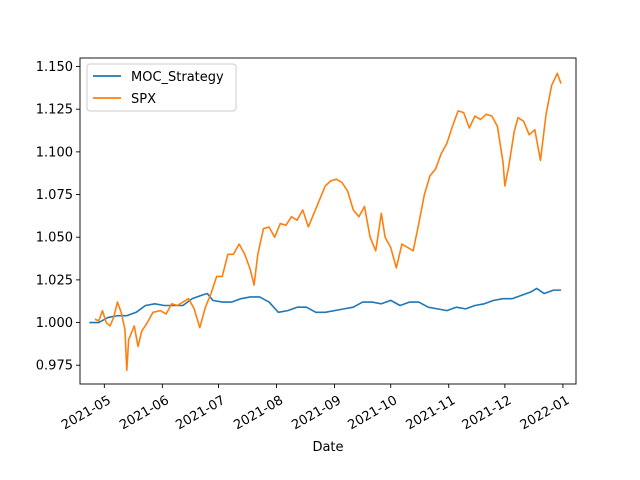 This screenshot has width=640, height=480. Describe the element at coordinates (54, 238) in the screenshot. I see `y-tick-label: 1.050` at that location.